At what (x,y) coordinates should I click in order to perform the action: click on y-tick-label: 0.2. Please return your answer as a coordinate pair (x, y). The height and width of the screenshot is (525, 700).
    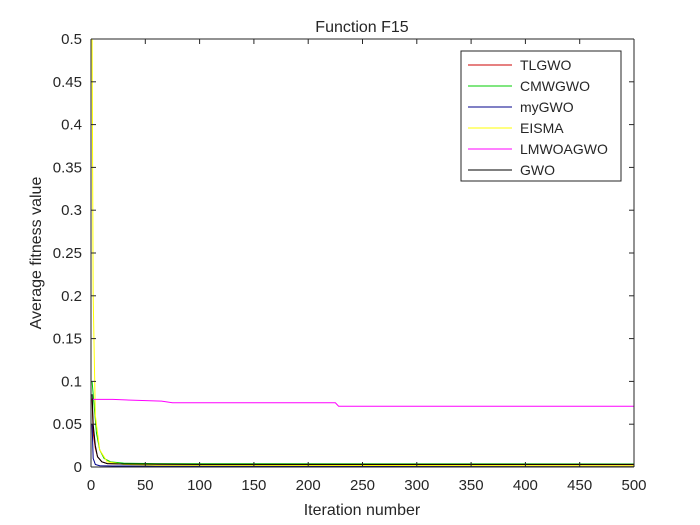
    Looking at the image, I should click on (71, 296).